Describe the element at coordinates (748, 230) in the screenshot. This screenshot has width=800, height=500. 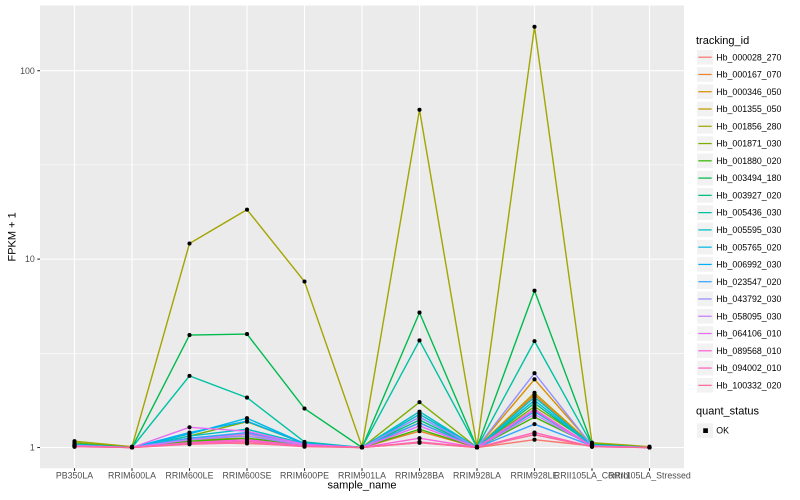
I see `svg-text: Hb_005595_030` at that location.